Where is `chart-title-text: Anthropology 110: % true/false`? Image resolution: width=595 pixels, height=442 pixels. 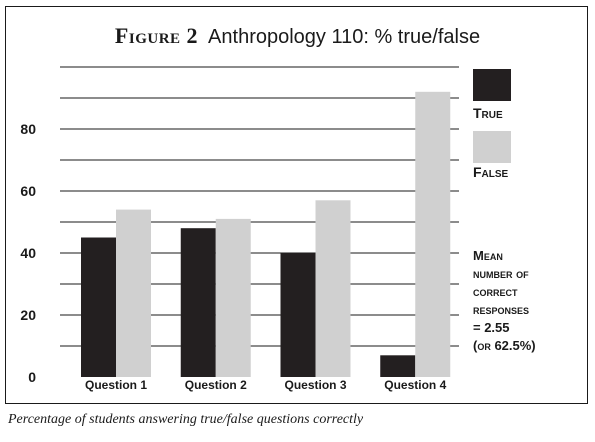
chart-title-text: Anthropology 110: % true/false is located at coordinates (344, 37).